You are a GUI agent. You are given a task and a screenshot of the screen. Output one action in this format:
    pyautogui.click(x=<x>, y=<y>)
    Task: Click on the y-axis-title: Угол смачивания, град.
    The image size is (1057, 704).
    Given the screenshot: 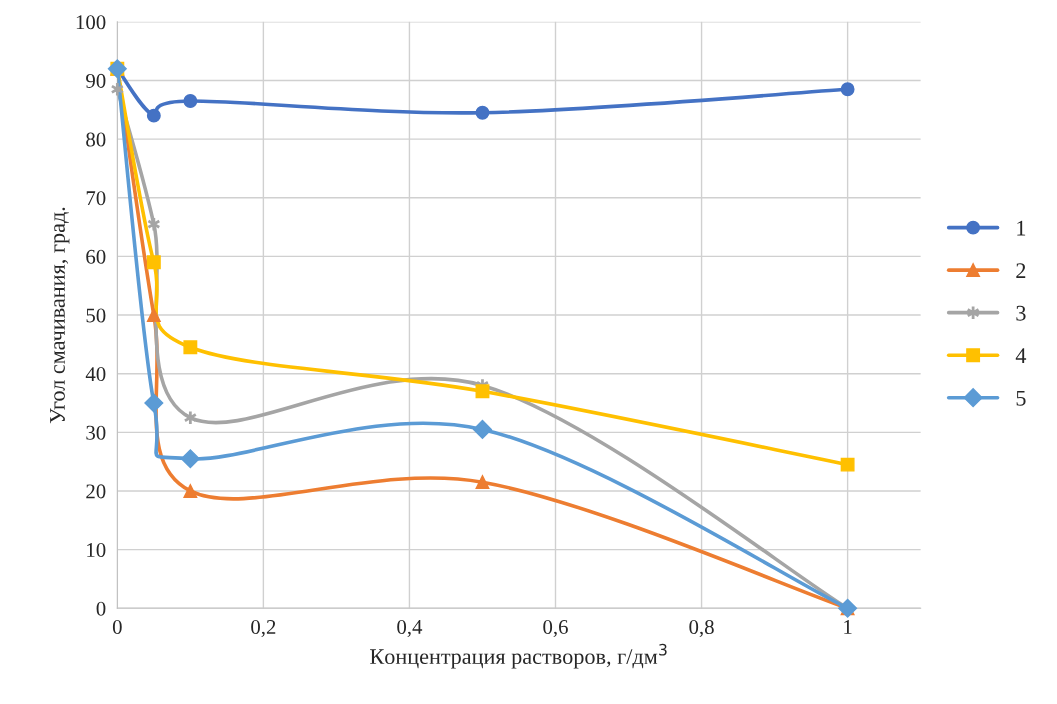 What is the action you would take?
    pyautogui.click(x=60, y=315)
    